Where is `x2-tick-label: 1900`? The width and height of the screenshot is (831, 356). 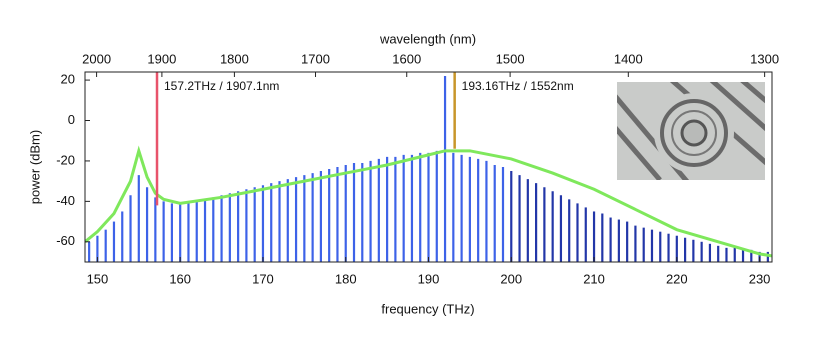
x2-tick-label: 1900 is located at coordinates (161, 58).